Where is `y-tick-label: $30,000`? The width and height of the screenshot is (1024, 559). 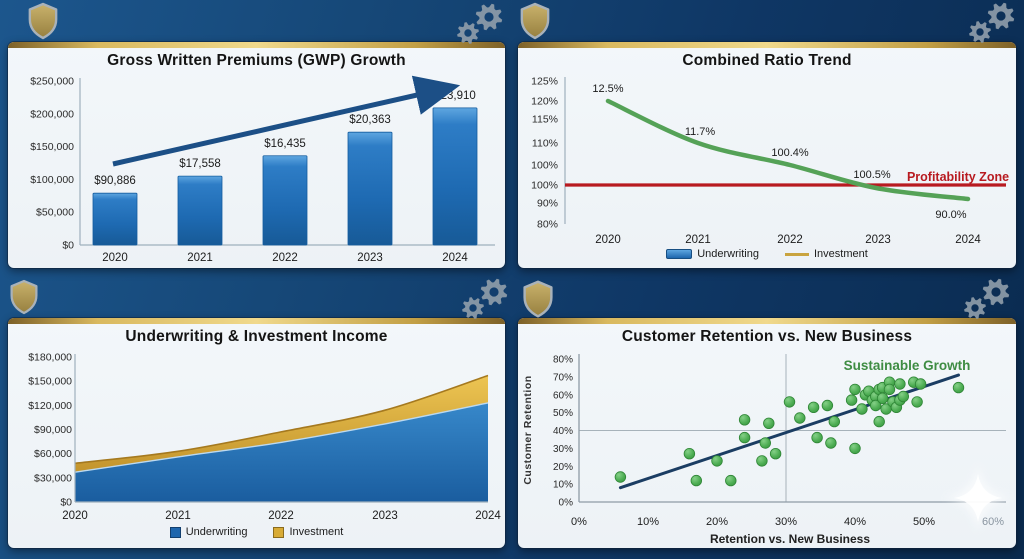 y-tick-label: $30,000 is located at coordinates (53, 478).